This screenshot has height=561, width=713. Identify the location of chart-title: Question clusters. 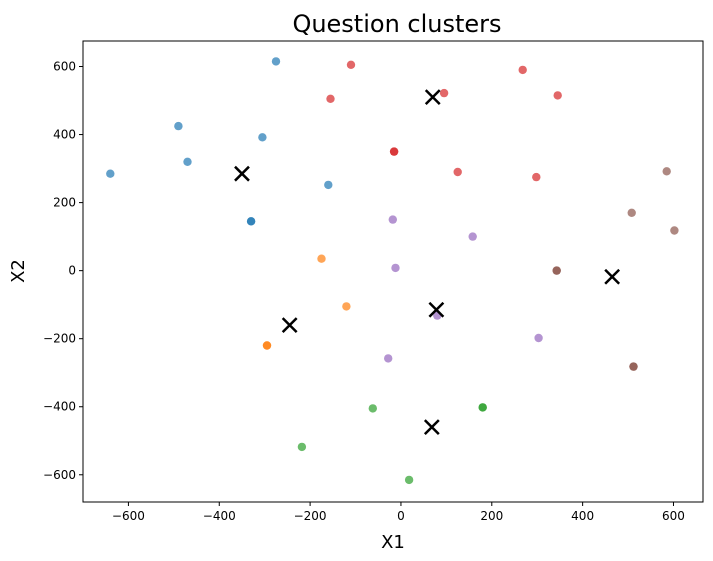
(396, 24).